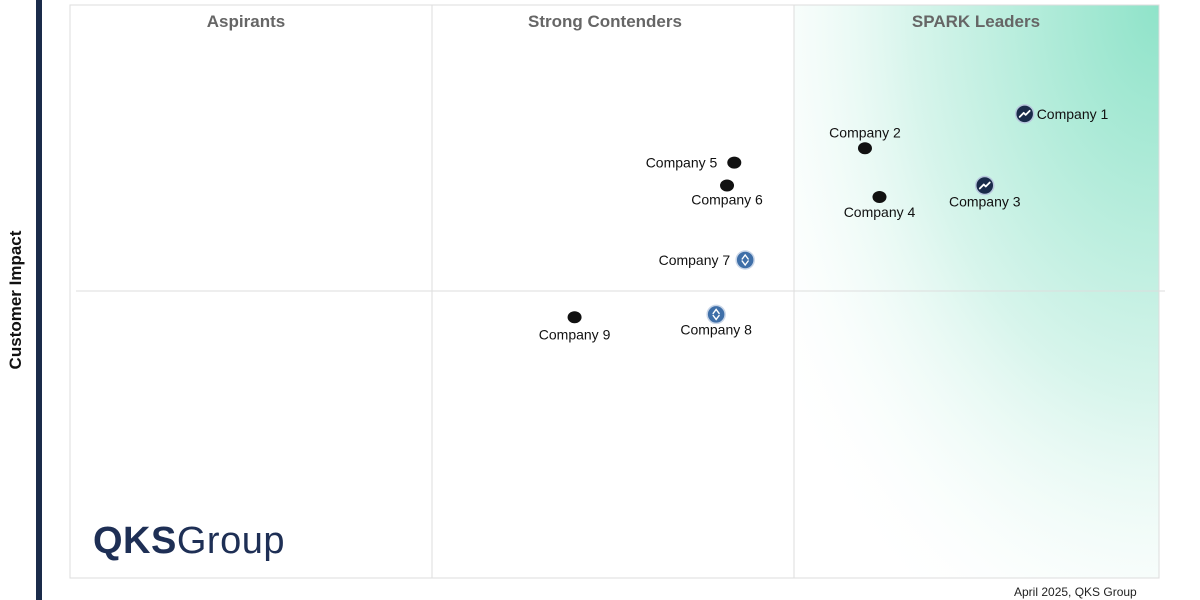 The height and width of the screenshot is (600, 1200). What do you see at coordinates (1073, 114) in the screenshot?
I see `point-label: Company 1` at bounding box center [1073, 114].